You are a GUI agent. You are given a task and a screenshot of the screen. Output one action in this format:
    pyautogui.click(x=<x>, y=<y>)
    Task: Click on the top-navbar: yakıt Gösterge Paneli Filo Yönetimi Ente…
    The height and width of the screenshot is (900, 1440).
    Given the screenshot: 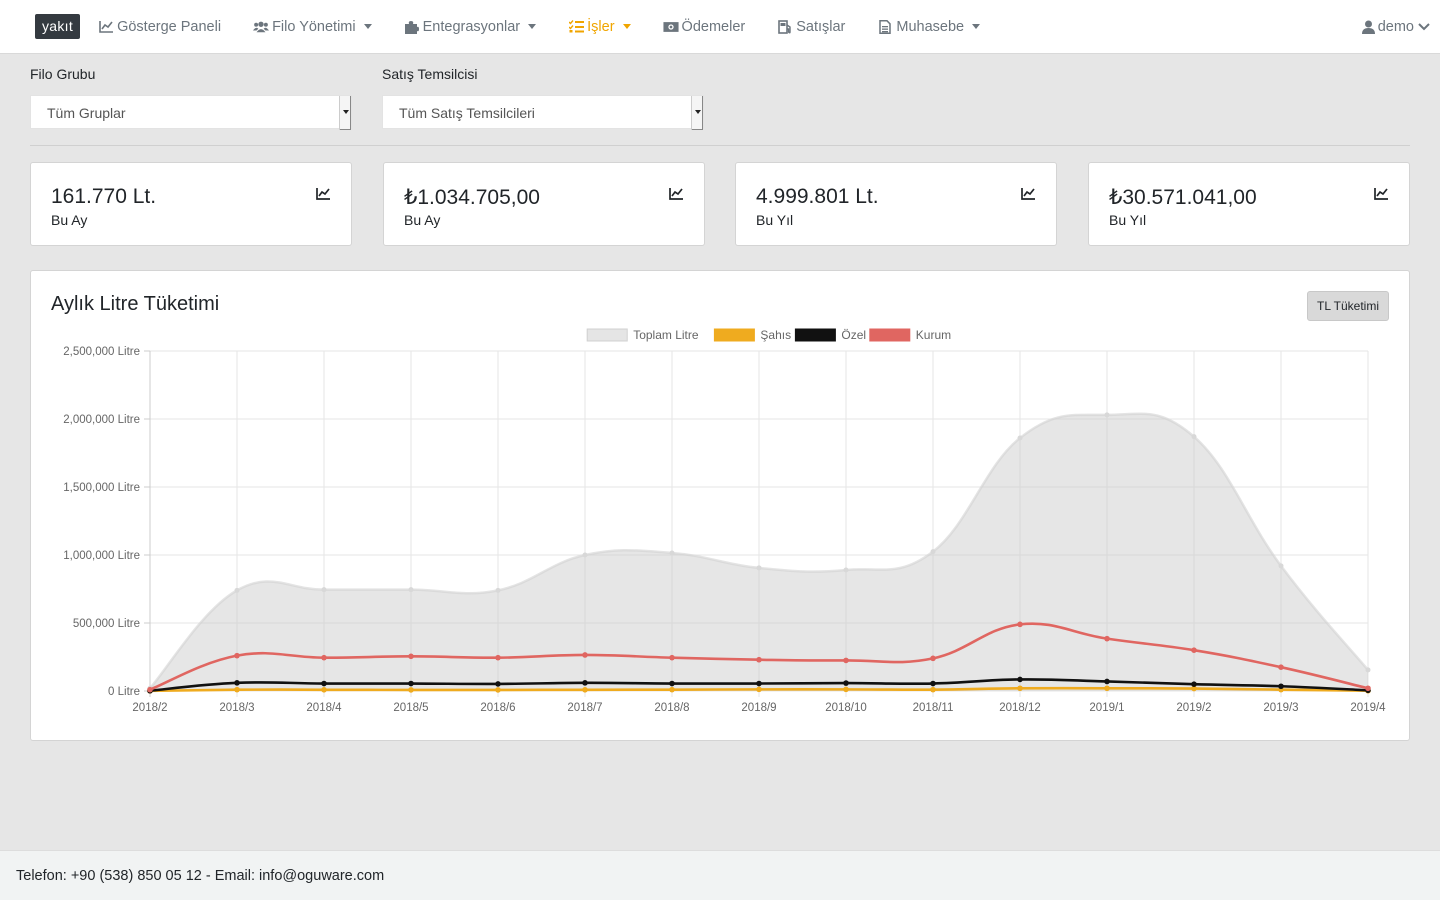 What is the action you would take?
    pyautogui.click(x=720, y=27)
    